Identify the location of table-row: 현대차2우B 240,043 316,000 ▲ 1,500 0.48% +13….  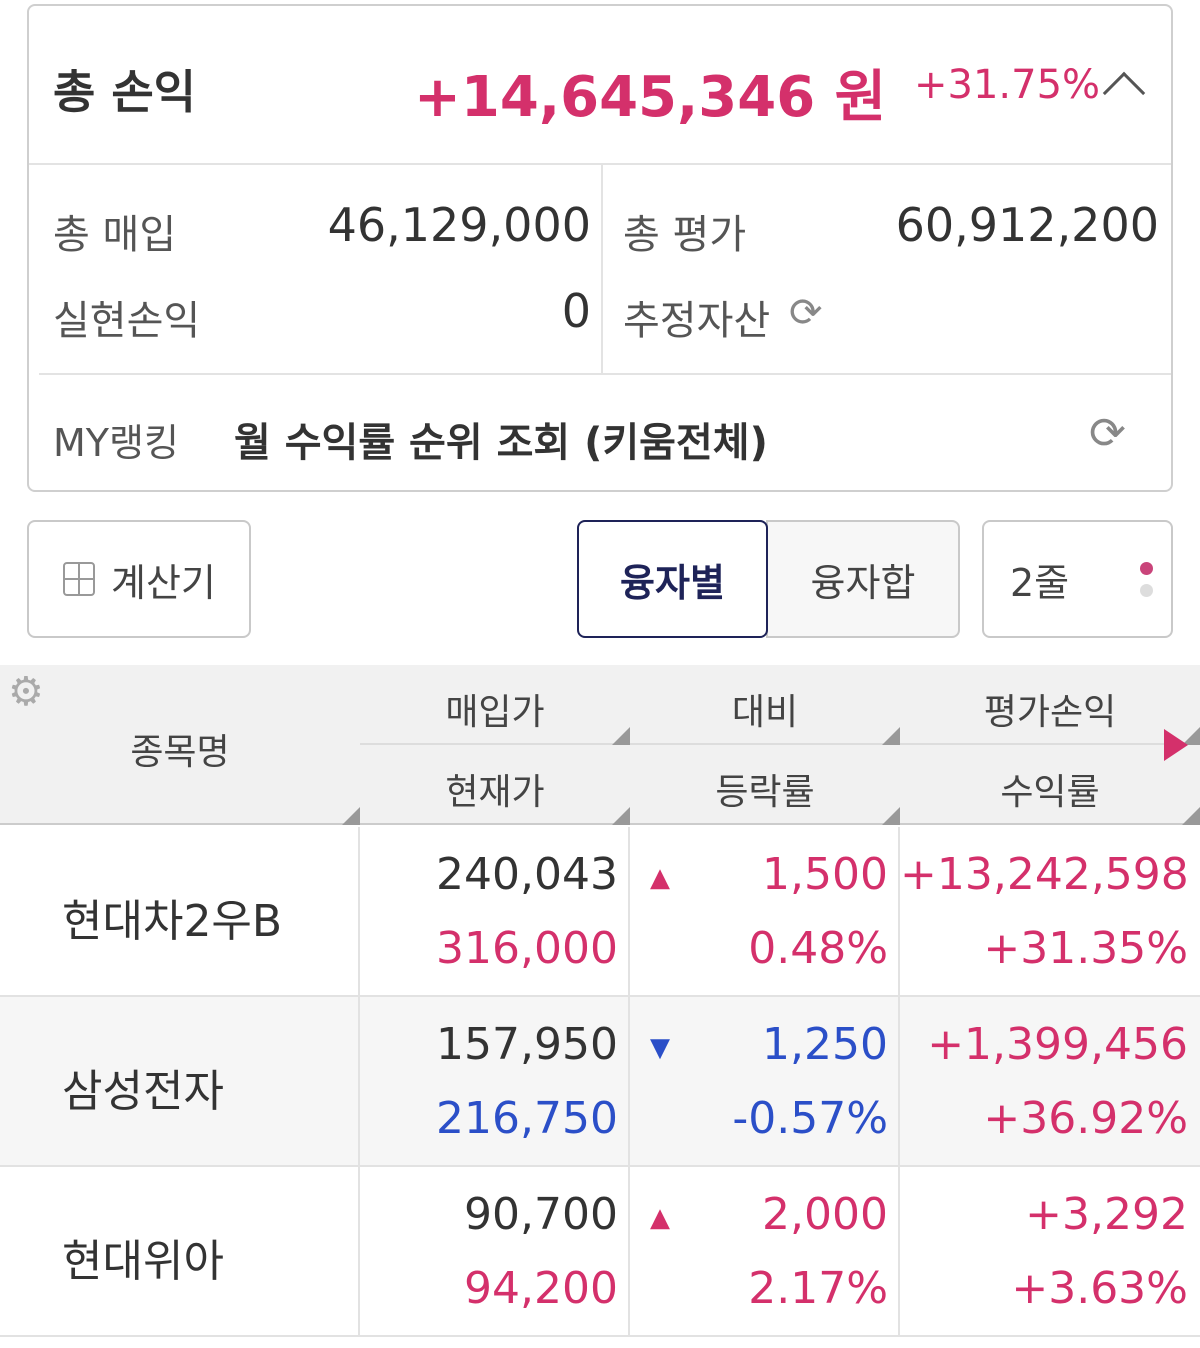
(600, 912).